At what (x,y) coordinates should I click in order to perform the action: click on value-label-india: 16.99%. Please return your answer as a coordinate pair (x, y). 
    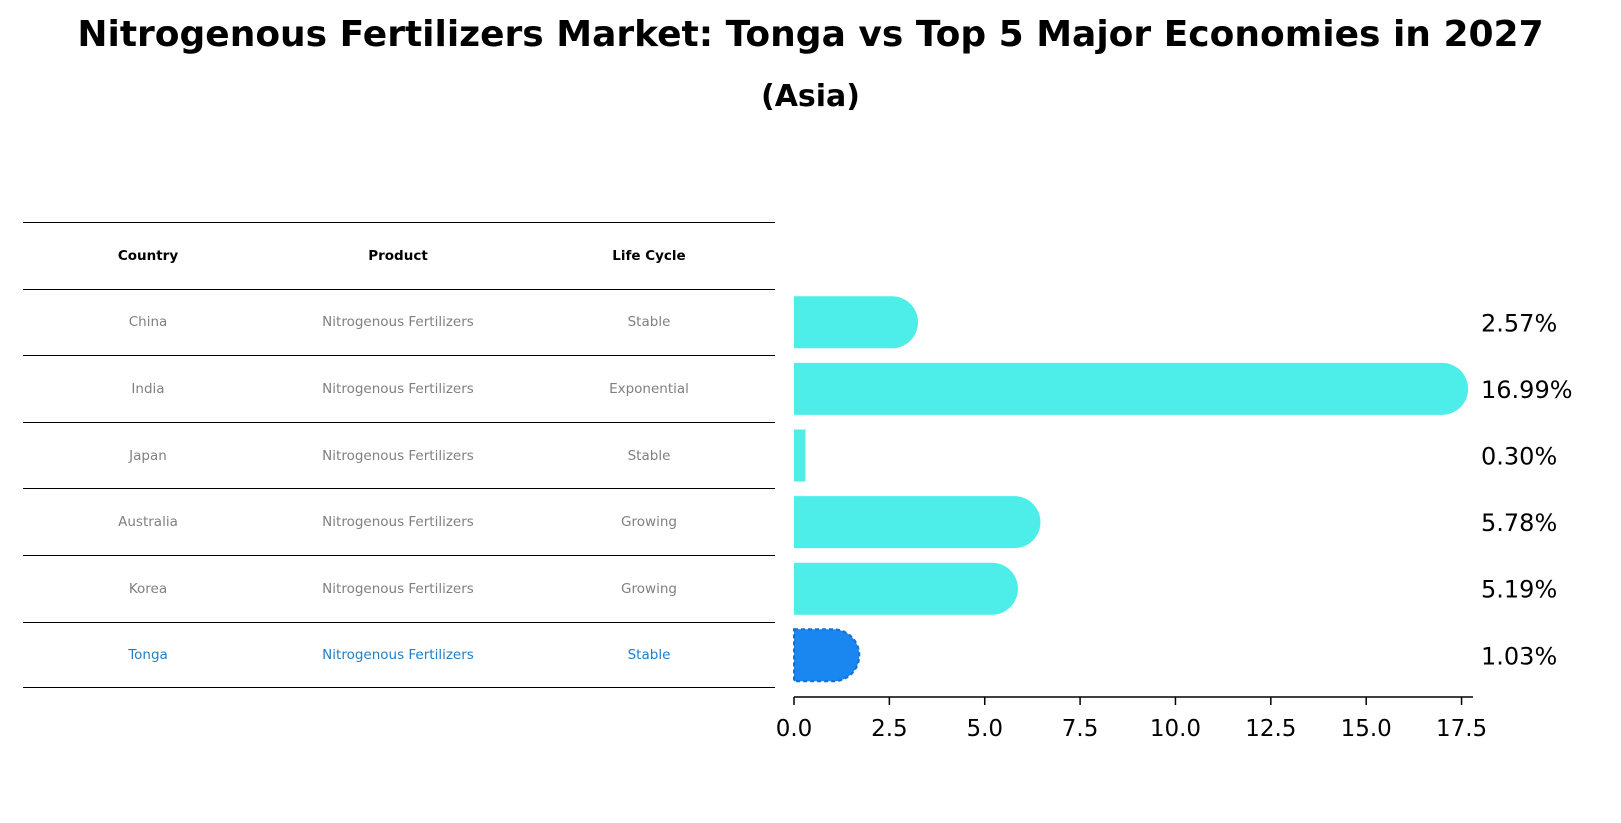
    Looking at the image, I should click on (1527, 390).